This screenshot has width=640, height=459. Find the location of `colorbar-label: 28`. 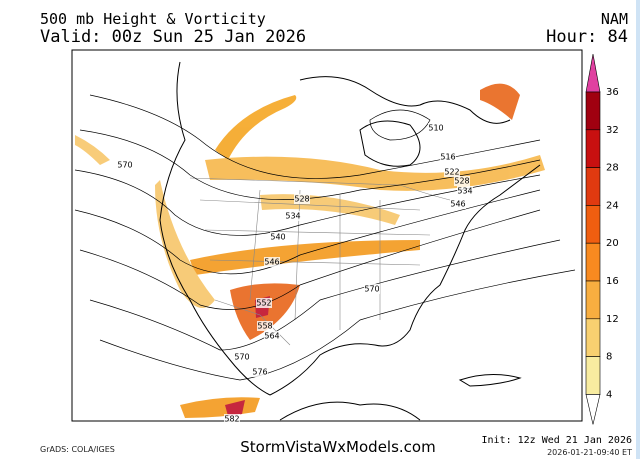

colorbar-label: 28 is located at coordinates (612, 168).